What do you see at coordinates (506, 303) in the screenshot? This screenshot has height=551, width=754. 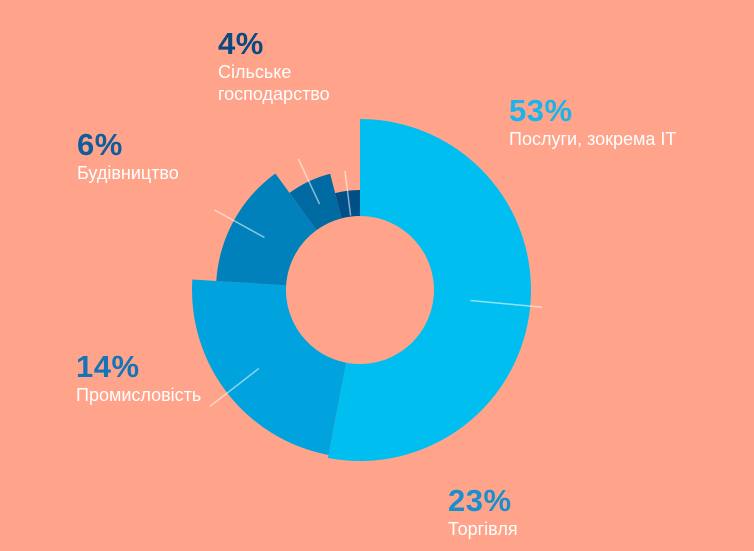 I see `leader-services` at bounding box center [506, 303].